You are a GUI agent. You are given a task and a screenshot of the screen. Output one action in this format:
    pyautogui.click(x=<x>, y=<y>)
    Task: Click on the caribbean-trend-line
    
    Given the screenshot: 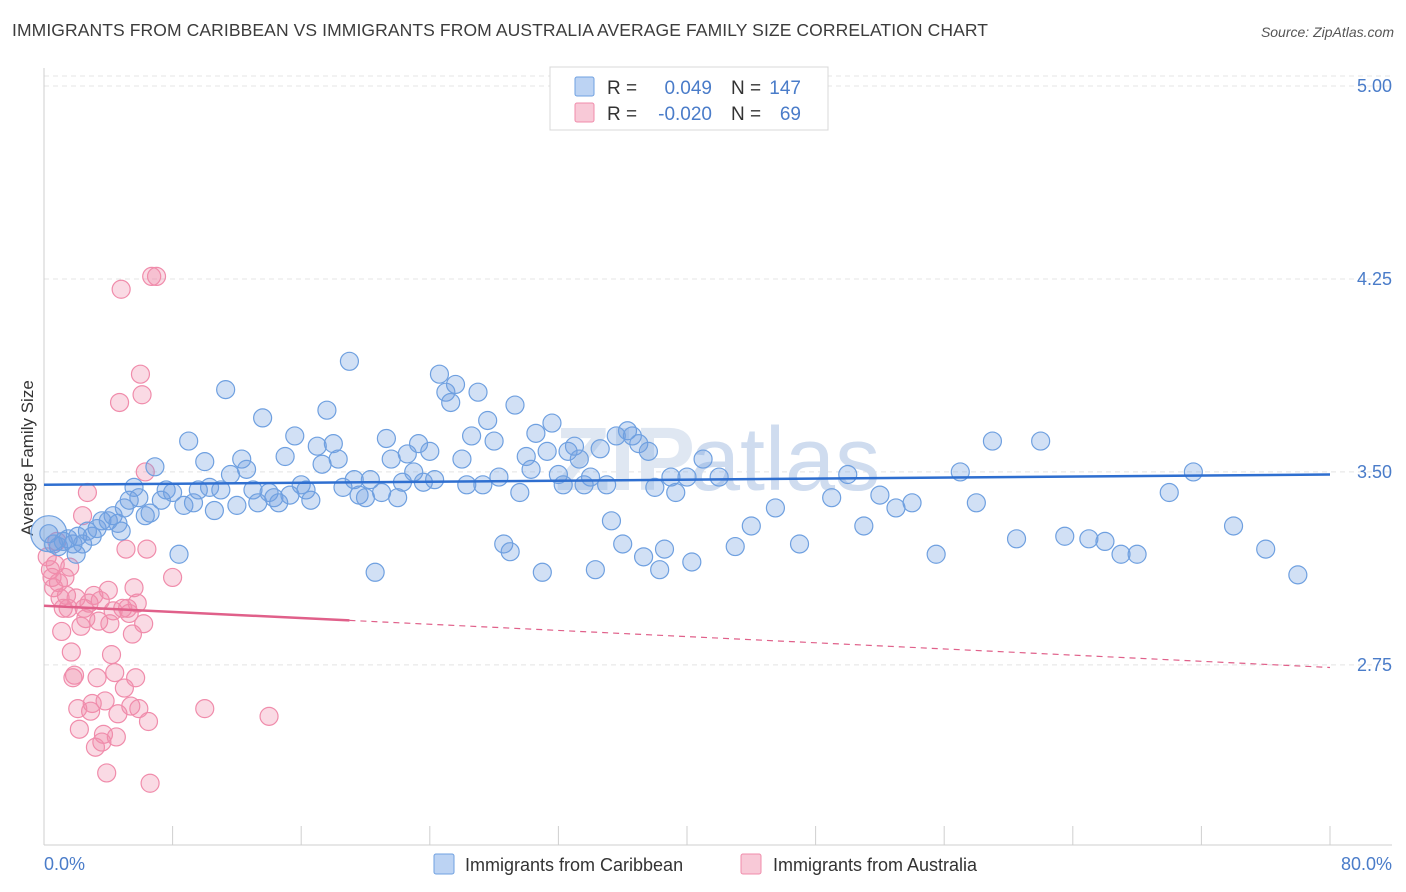 What is the action you would take?
    pyautogui.click(x=687, y=480)
    